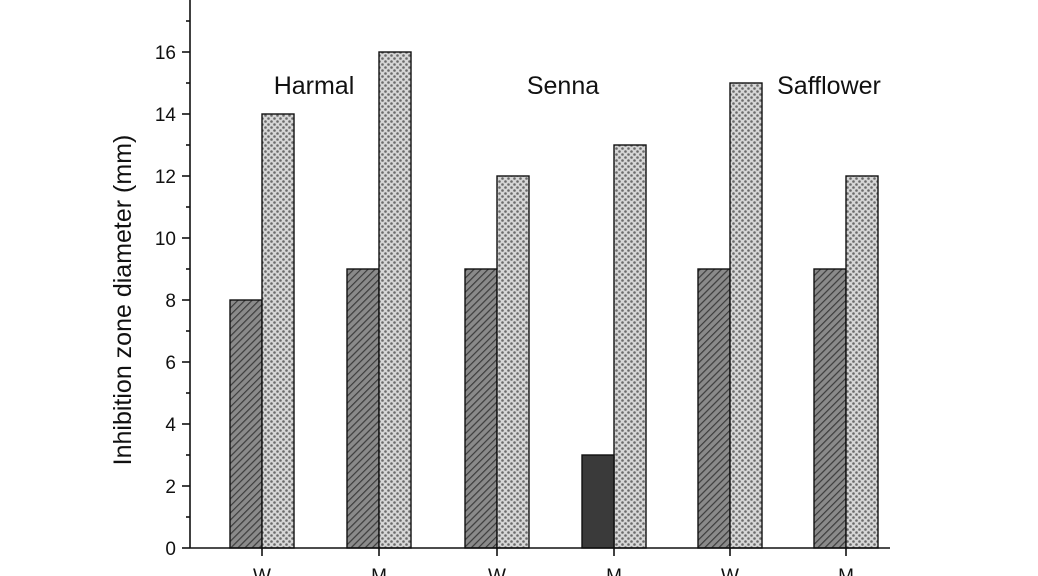 The image size is (1038, 576). What do you see at coordinates (123, 300) in the screenshot?
I see `y-axis-title: Inhibition zone diameter (mm)` at bounding box center [123, 300].